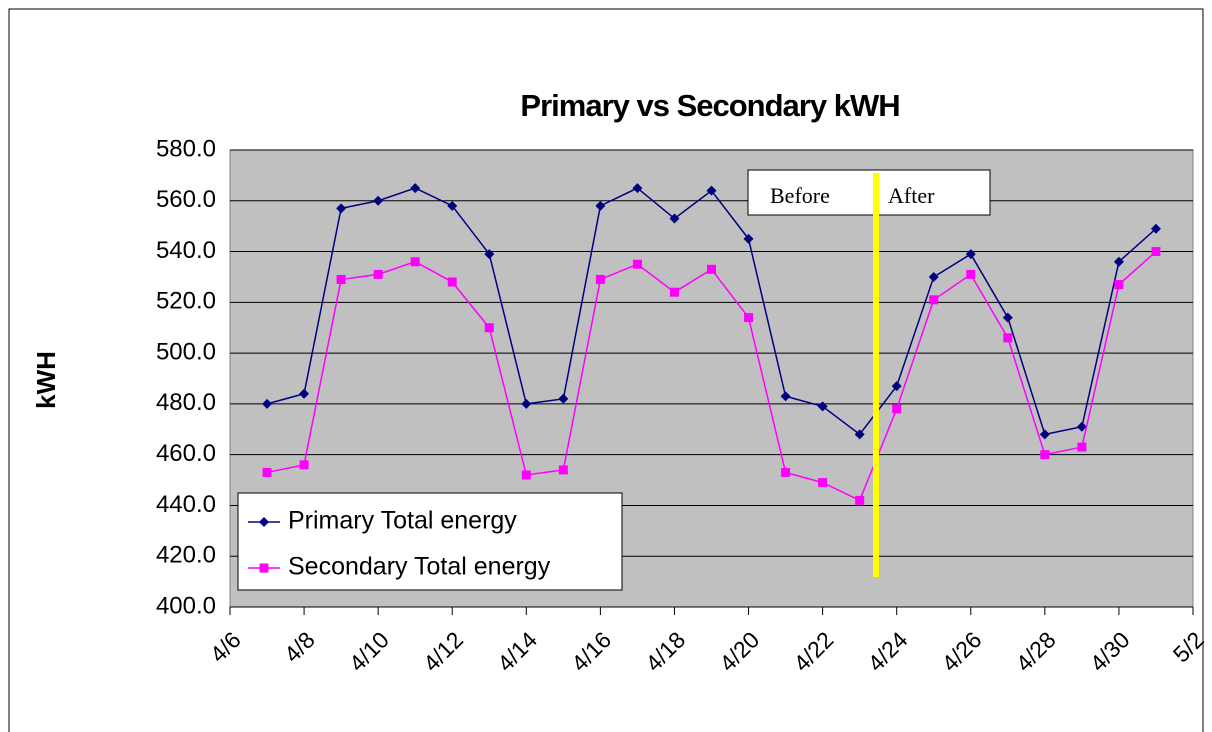  Describe the element at coordinates (186, 301) in the screenshot. I see `y-tick-label: 520.0` at that location.